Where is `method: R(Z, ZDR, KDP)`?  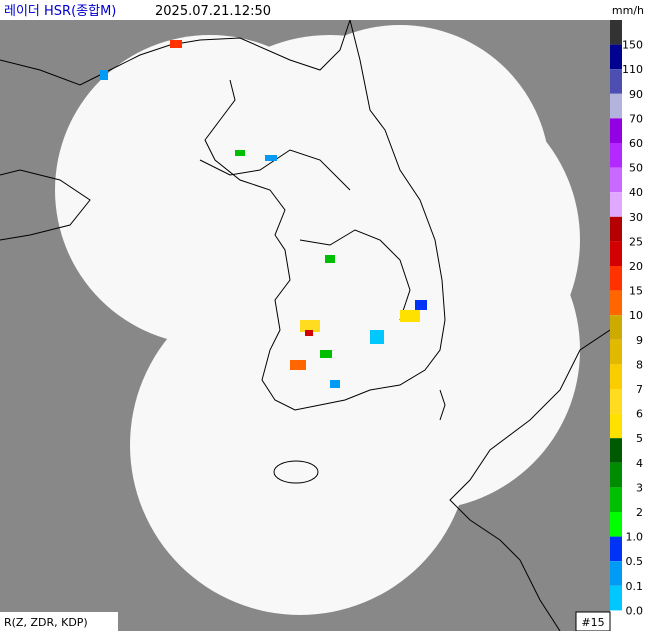 method: R(Z, ZDR, KDP) is located at coordinates (46, 622).